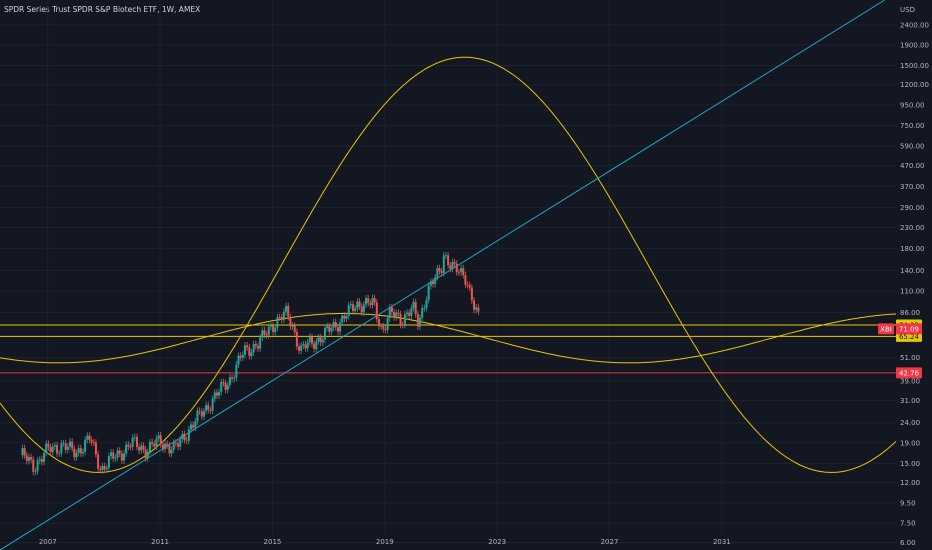 This screenshot has width=932, height=550. I want to click on y-tick-label: 86.00, so click(910, 313).